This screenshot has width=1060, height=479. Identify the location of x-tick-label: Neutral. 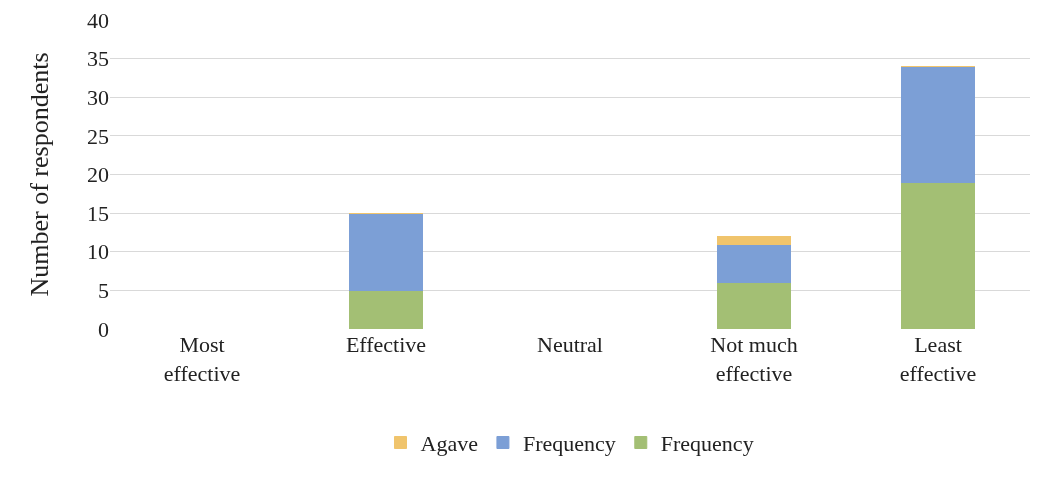
(570, 344).